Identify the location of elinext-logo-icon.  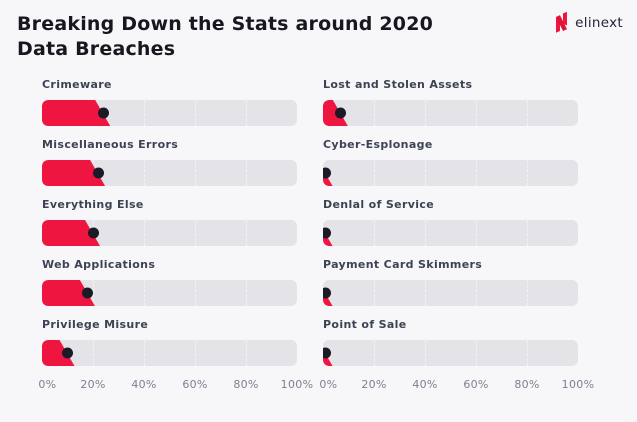
(562, 22).